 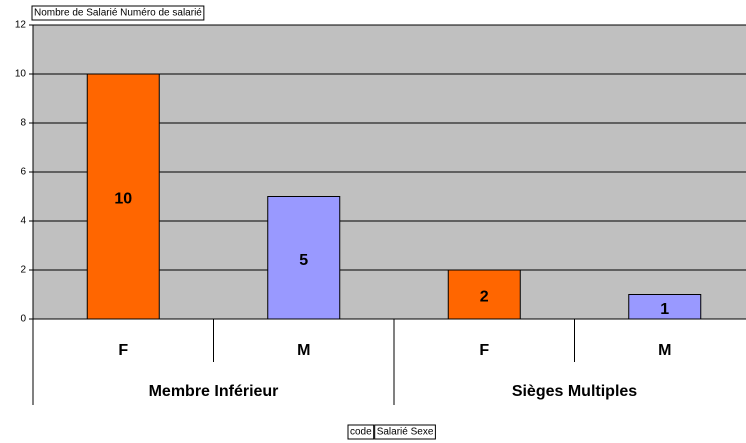 What do you see at coordinates (23, 319) in the screenshot?
I see `y-tick-label: 0` at bounding box center [23, 319].